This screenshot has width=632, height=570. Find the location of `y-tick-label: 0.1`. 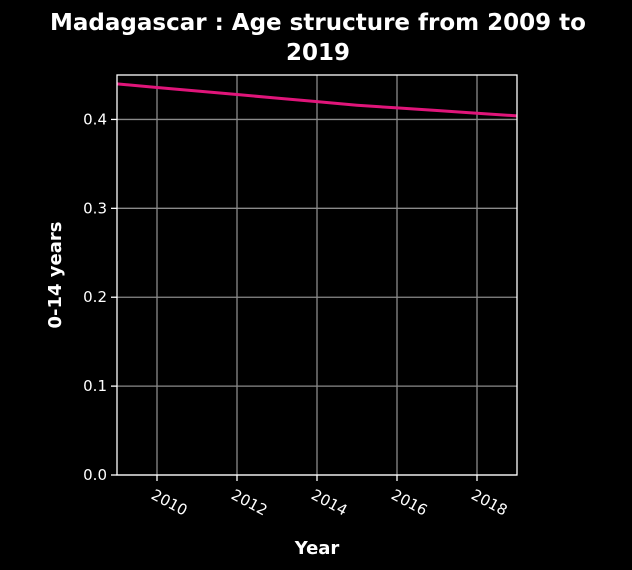

y-tick-label: 0.1 is located at coordinates (95, 386).